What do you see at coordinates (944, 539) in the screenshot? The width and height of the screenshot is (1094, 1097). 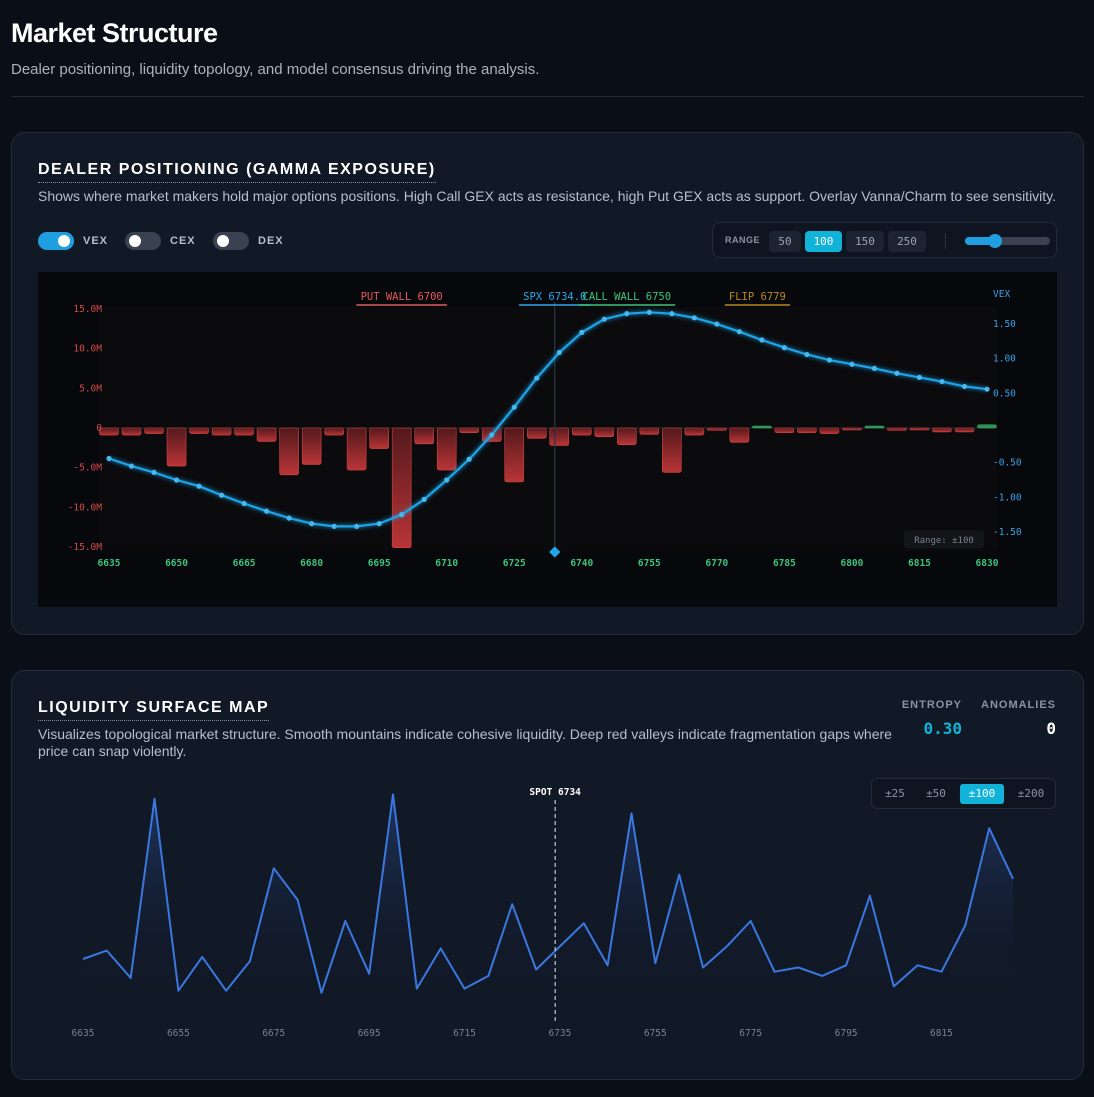 I see `range-note-box` at bounding box center [944, 539].